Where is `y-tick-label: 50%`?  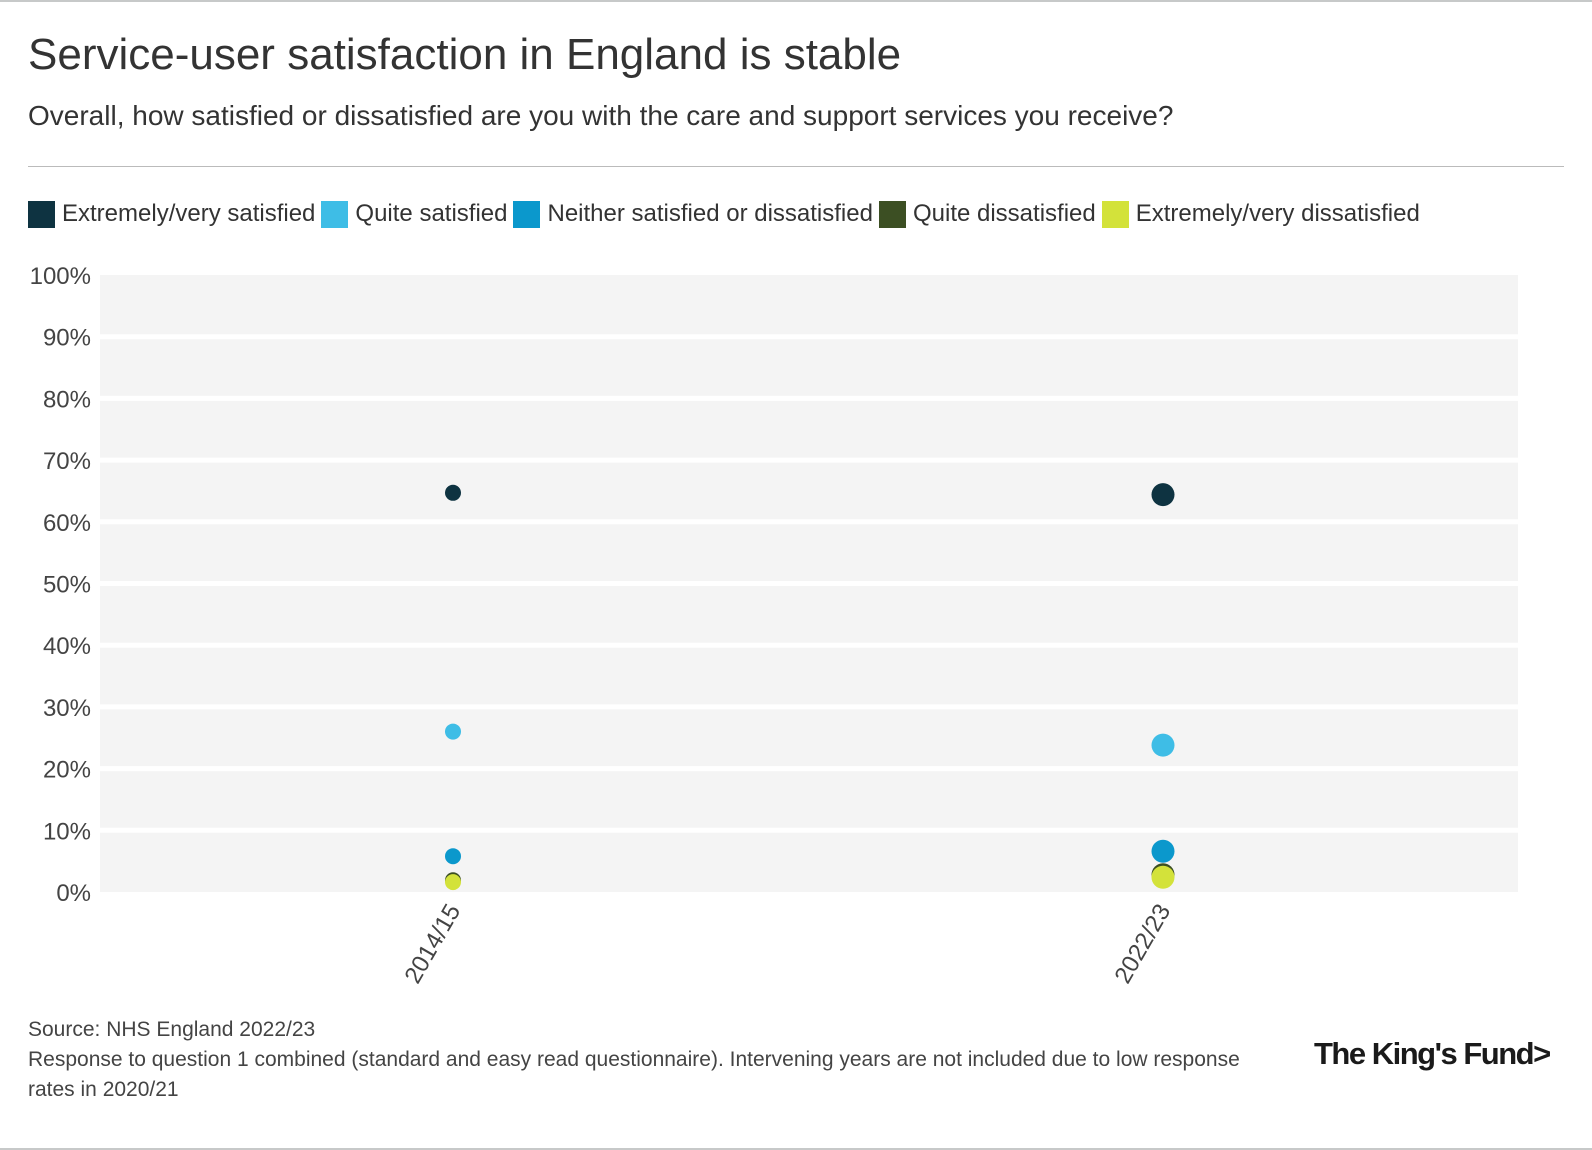 y-tick-label: 50% is located at coordinates (67, 585).